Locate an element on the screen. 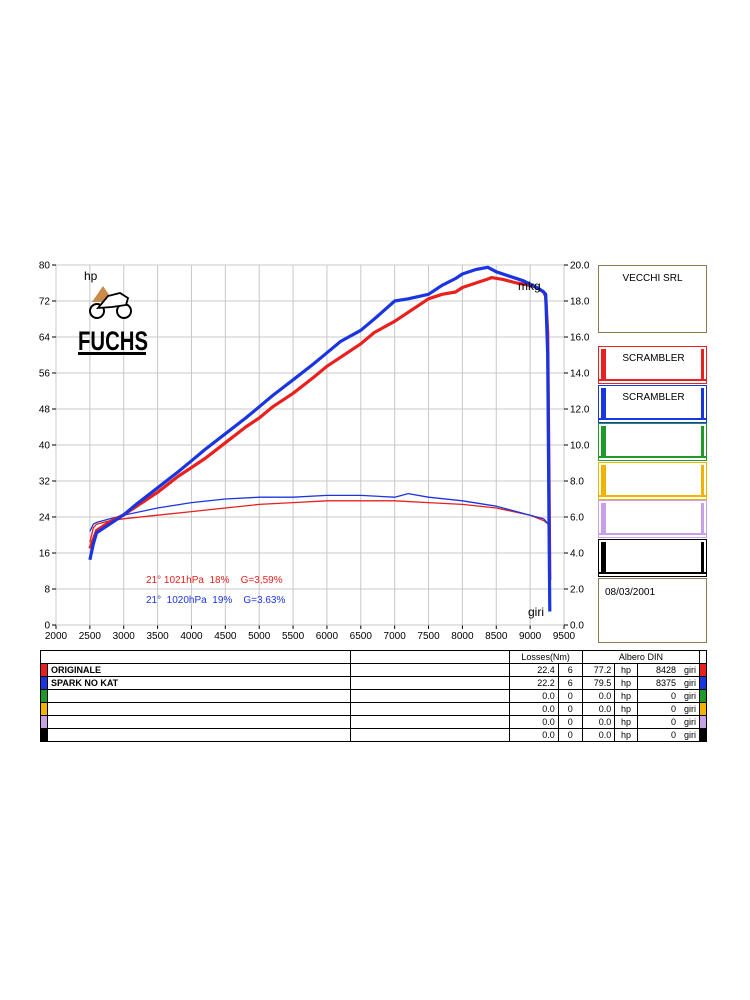 This screenshot has width=750, height=1000. row-hp-unit: hp is located at coordinates (626, 735).